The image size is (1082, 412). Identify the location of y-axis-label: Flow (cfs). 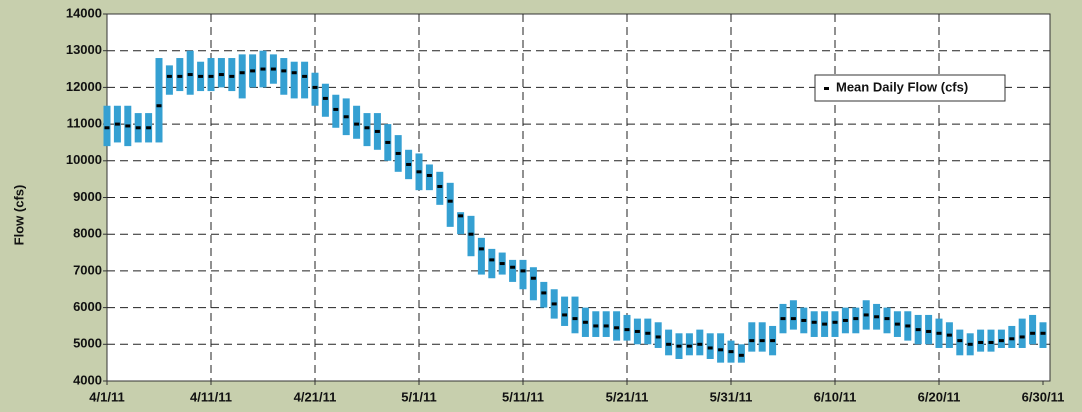
(18, 215).